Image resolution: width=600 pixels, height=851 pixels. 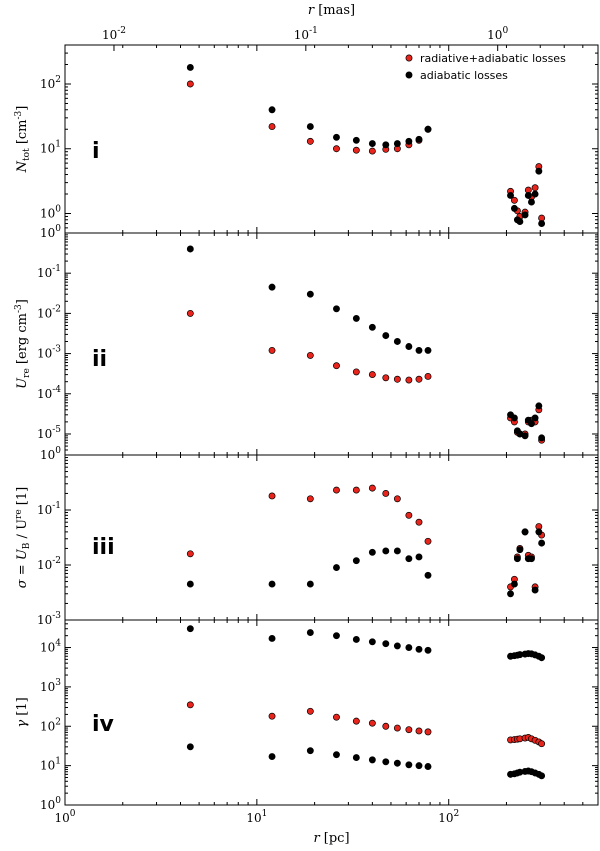 What do you see at coordinates (23, 140) in the screenshot?
I see `y-axis-label: Ntot [cm-3]` at bounding box center [23, 140].